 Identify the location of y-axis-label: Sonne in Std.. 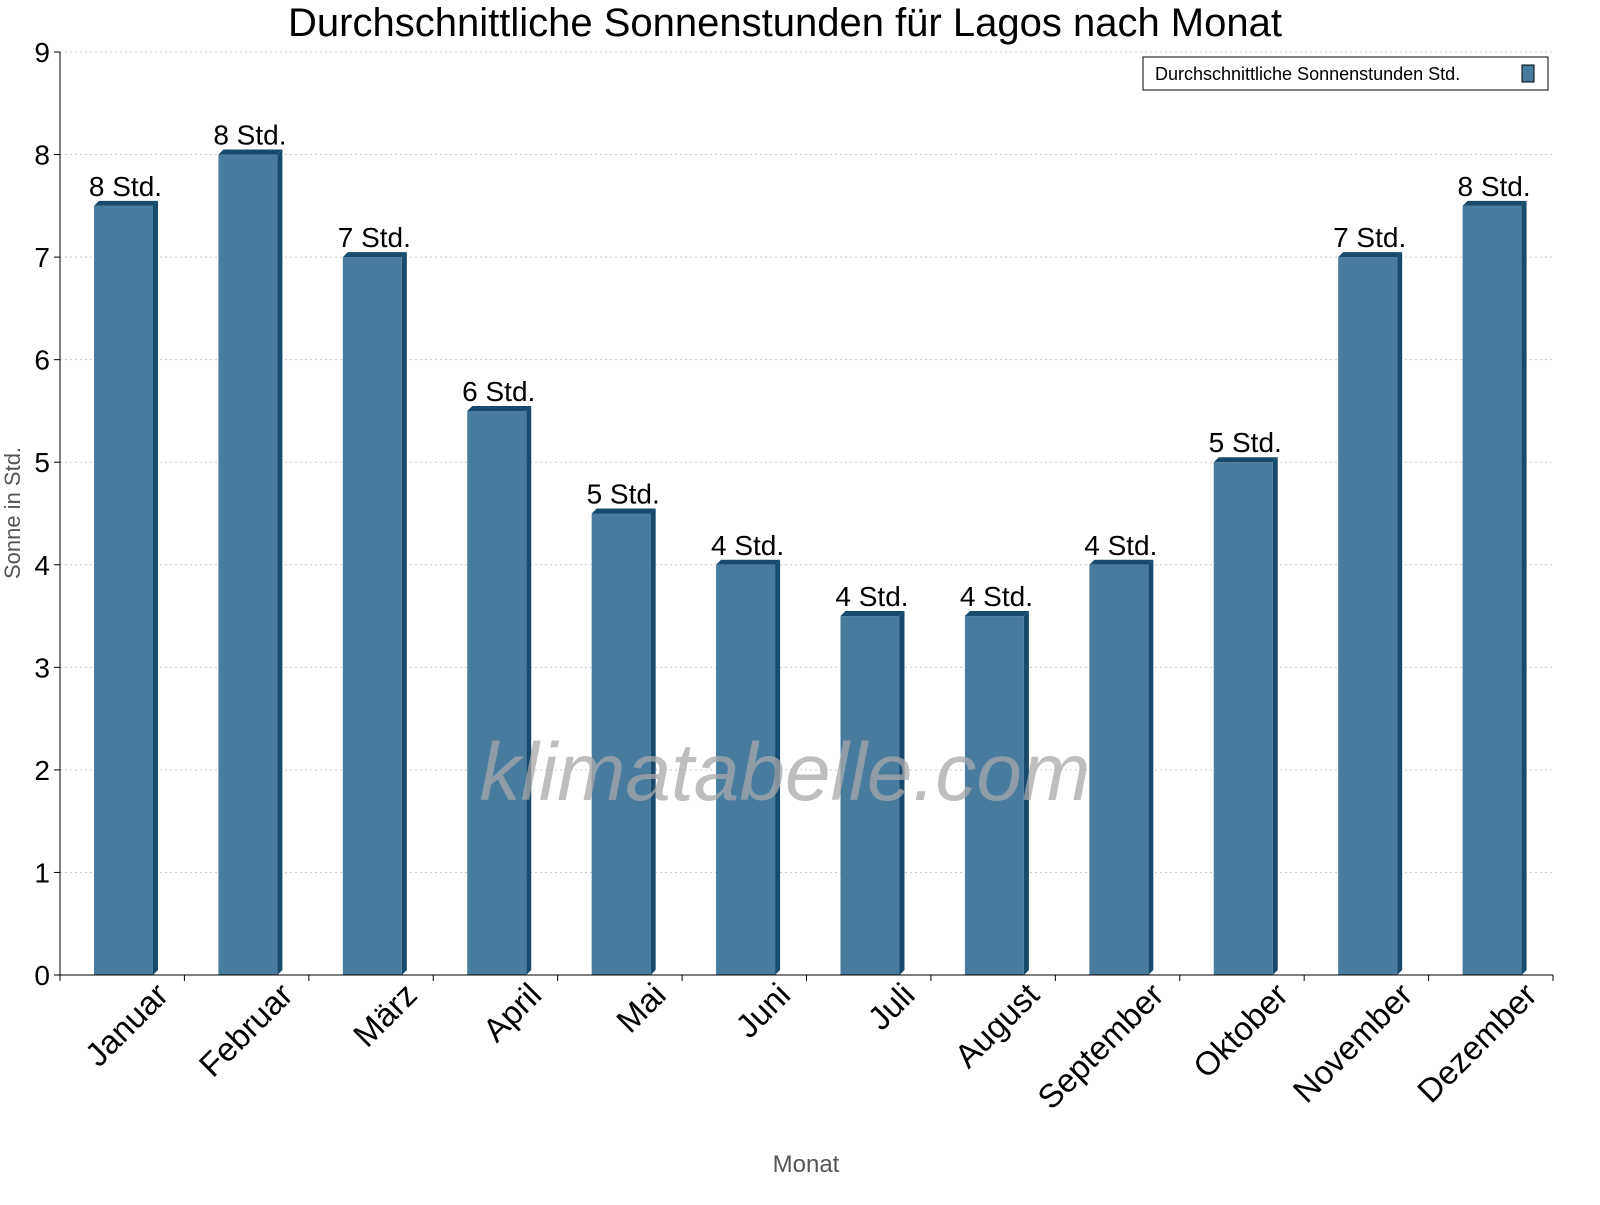
(12, 513).